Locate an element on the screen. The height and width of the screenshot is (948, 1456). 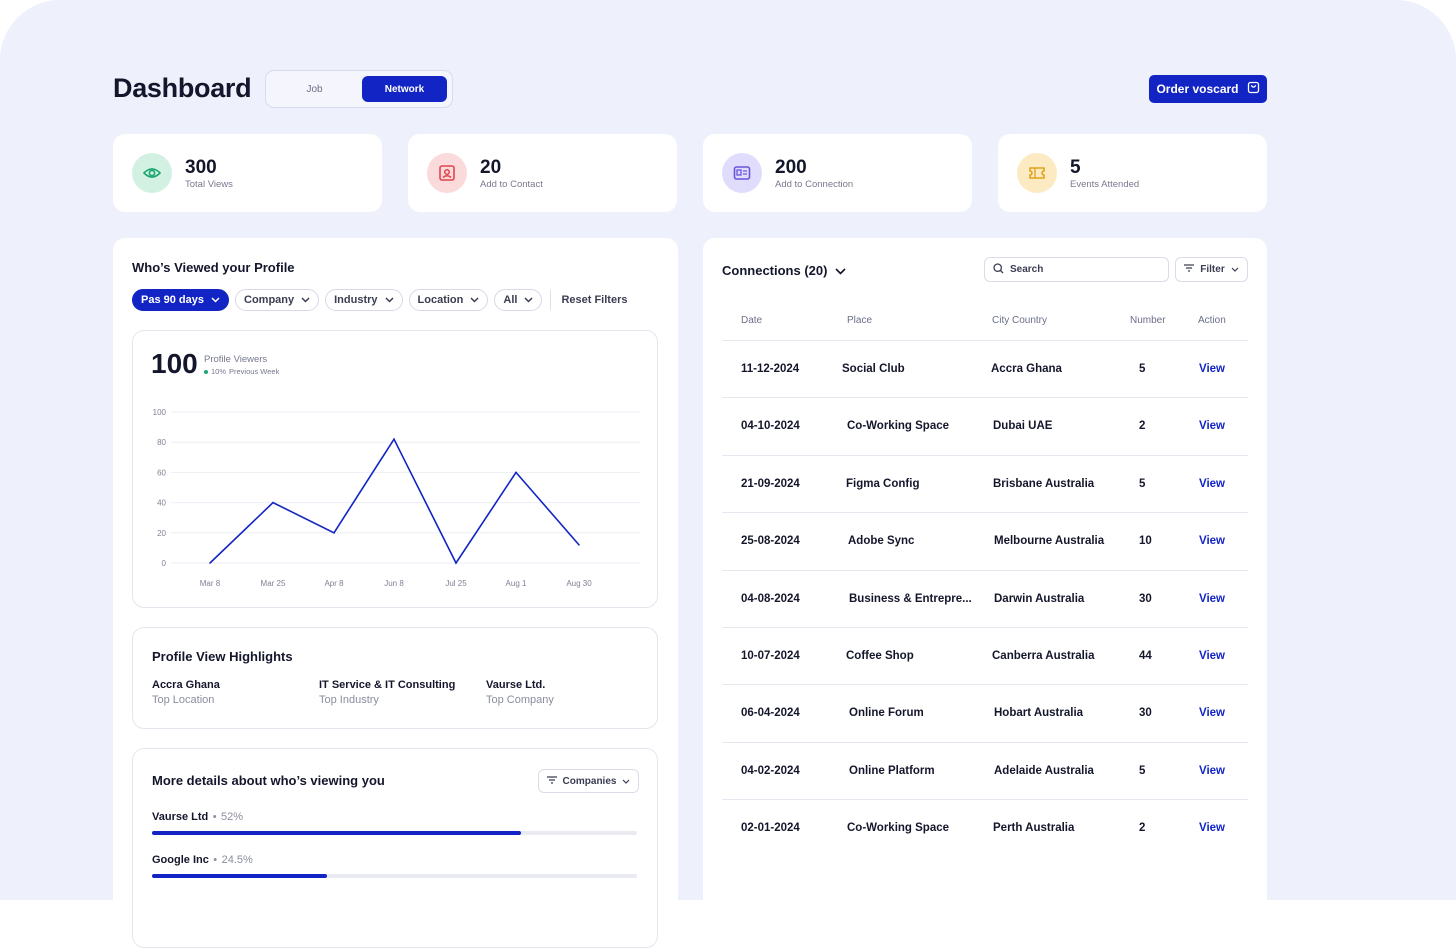
search-box is located at coordinates (1076, 269).